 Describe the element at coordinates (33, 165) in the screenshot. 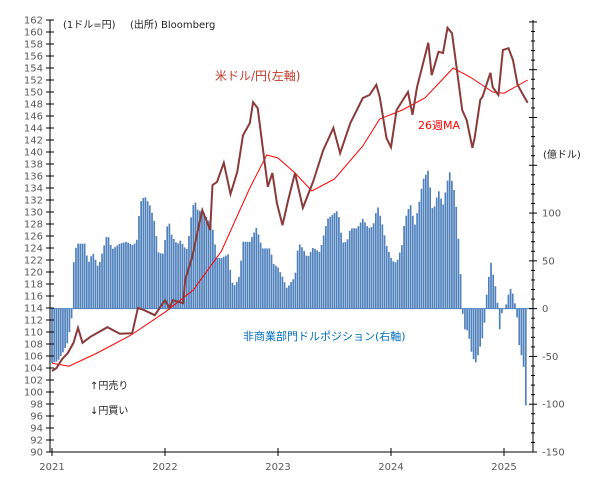

I see `left-tick-label: 138` at that location.